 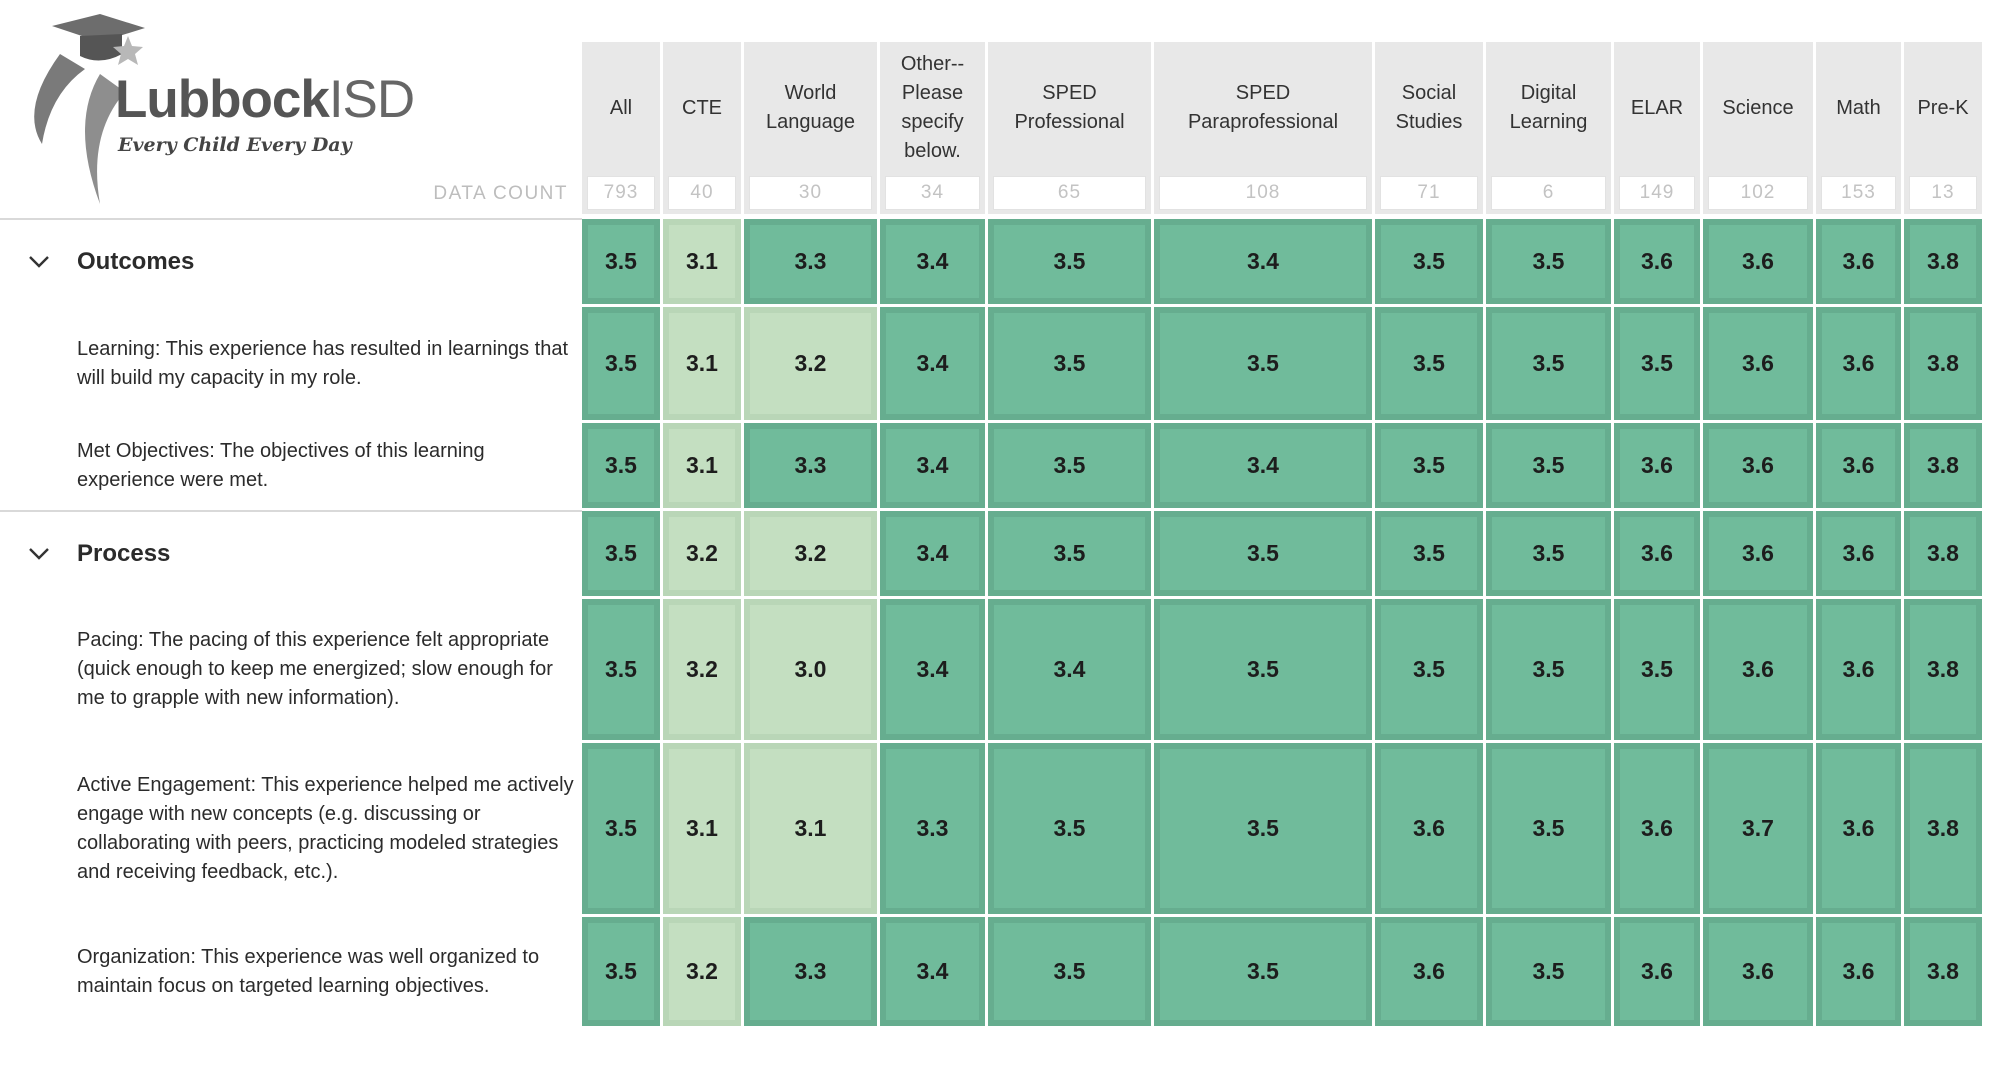 I want to click on column-header-3: World Language 30, so click(x=810, y=128).